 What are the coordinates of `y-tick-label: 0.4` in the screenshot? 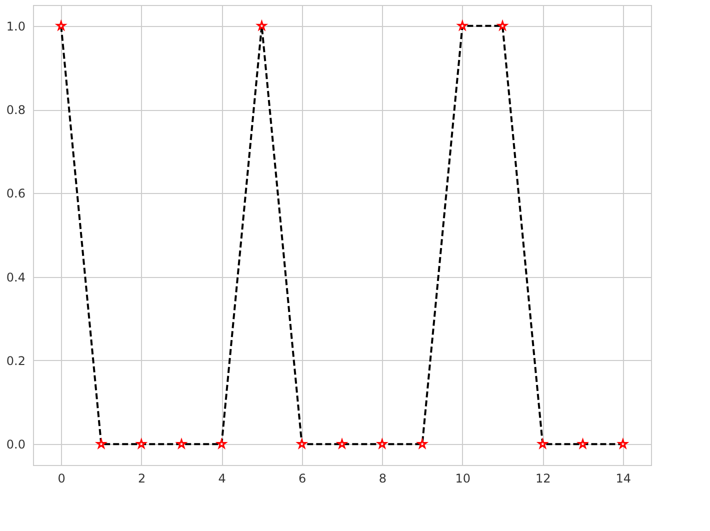 It's located at (16, 277).